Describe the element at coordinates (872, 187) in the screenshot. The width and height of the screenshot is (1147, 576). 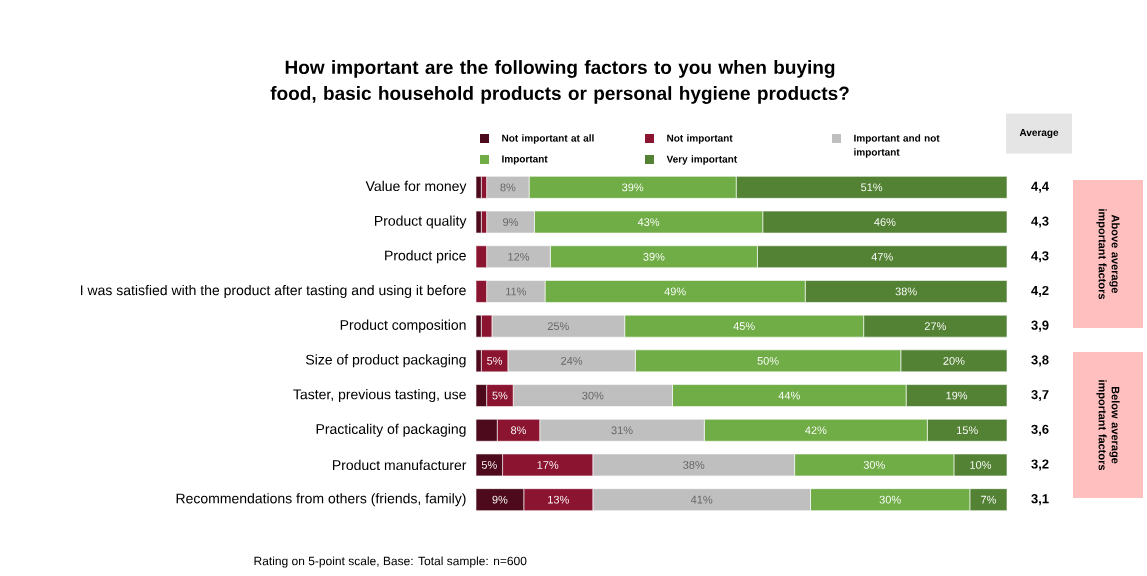
I see `data-label: 51%` at that location.